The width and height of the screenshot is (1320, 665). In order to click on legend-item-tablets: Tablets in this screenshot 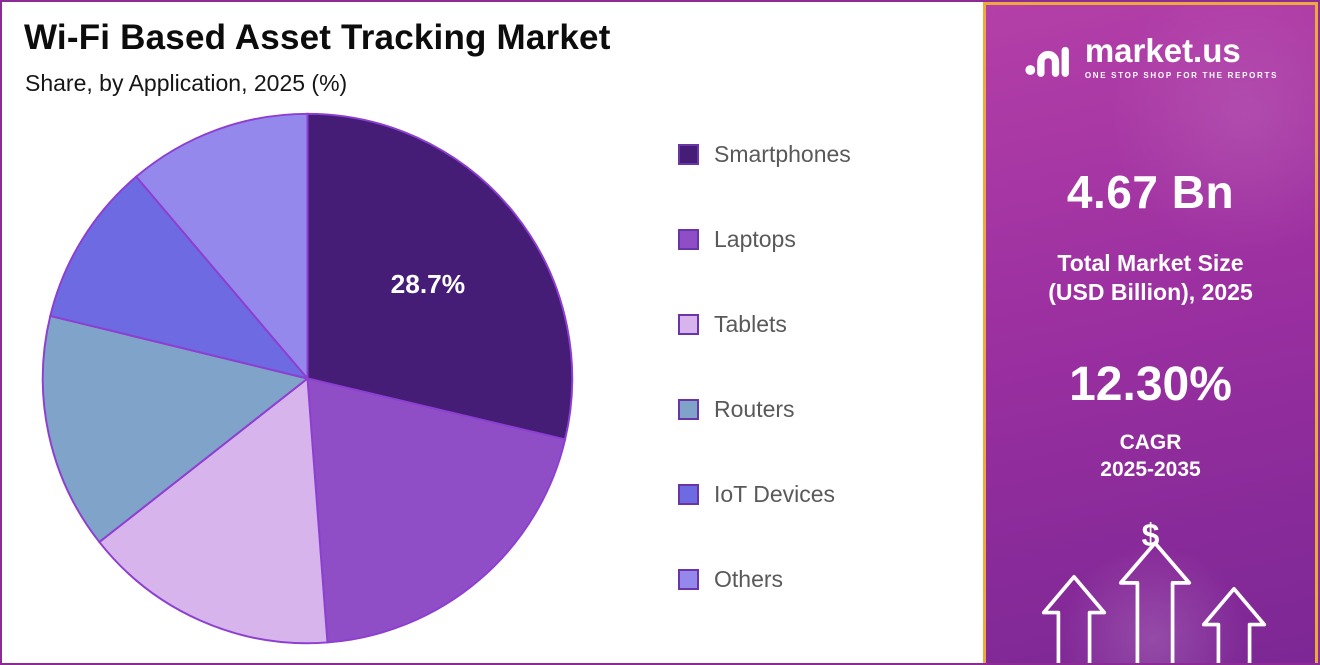, I will do `click(764, 323)`.